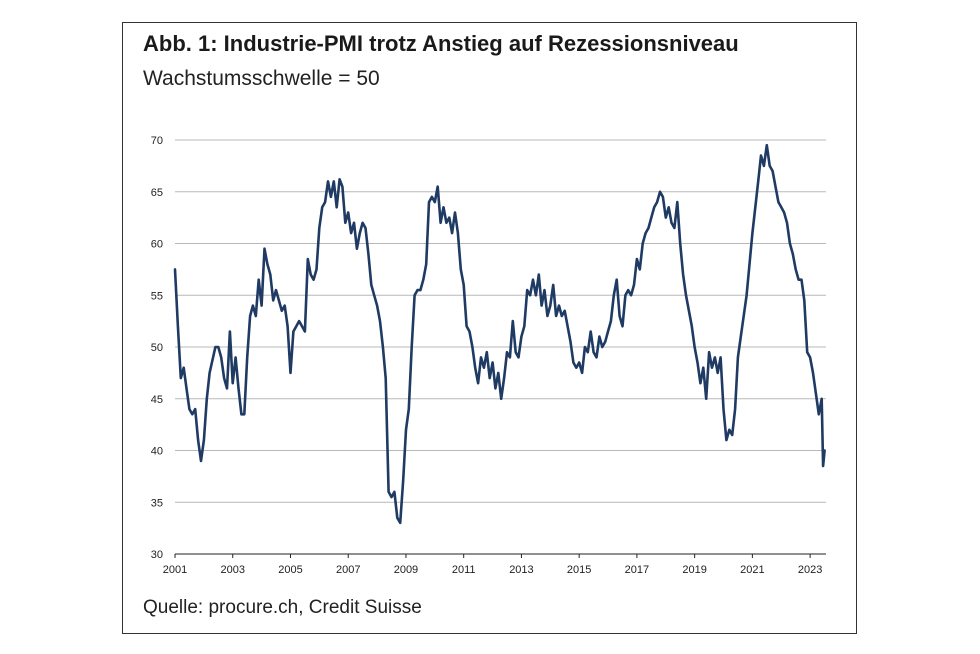 Image resolution: width=980 pixels, height=654 pixels. I want to click on y-tick-label: 55, so click(157, 296).